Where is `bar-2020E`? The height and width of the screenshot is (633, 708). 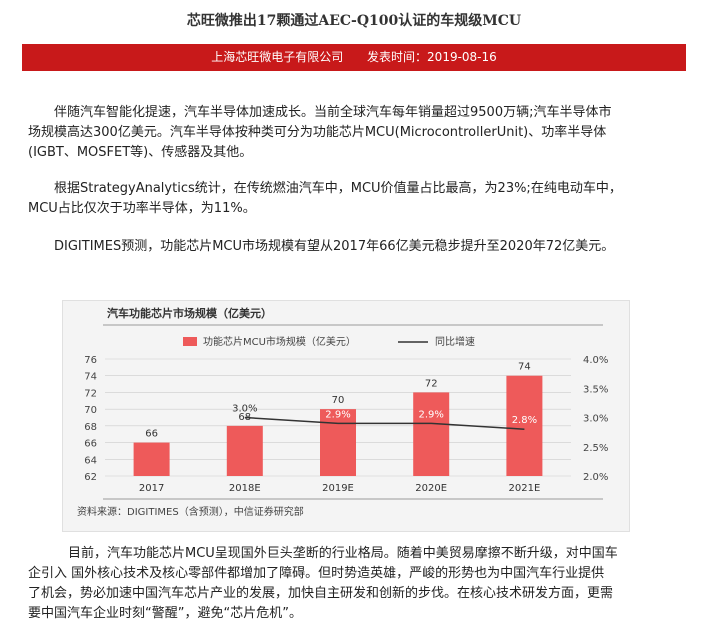
bar-2020E is located at coordinates (431, 434).